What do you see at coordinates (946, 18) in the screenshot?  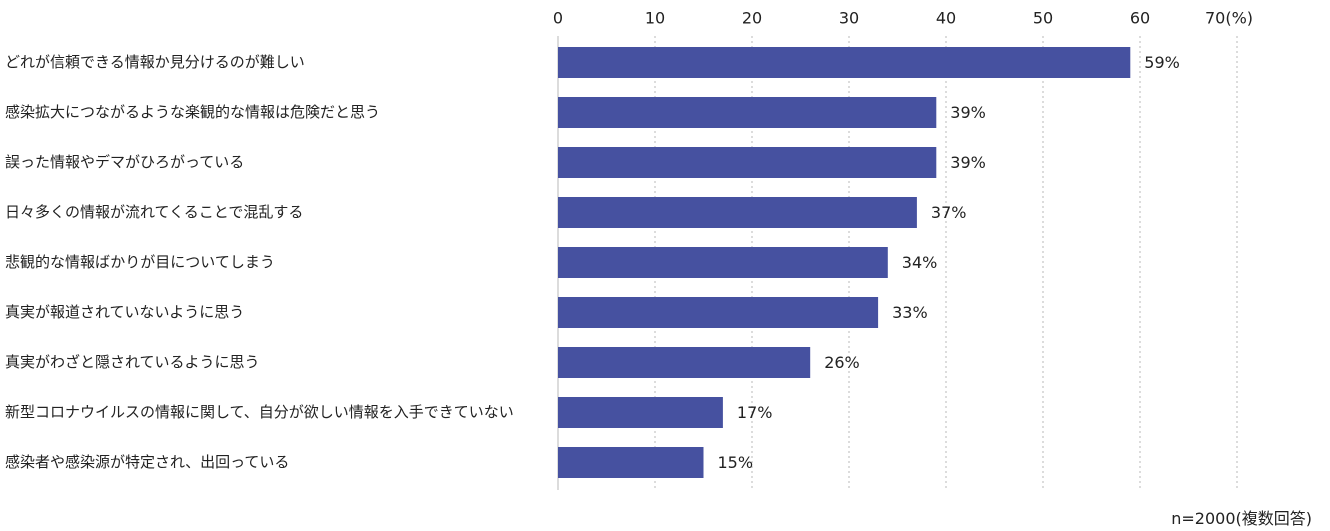 I see `x-tick-label: 40` at bounding box center [946, 18].